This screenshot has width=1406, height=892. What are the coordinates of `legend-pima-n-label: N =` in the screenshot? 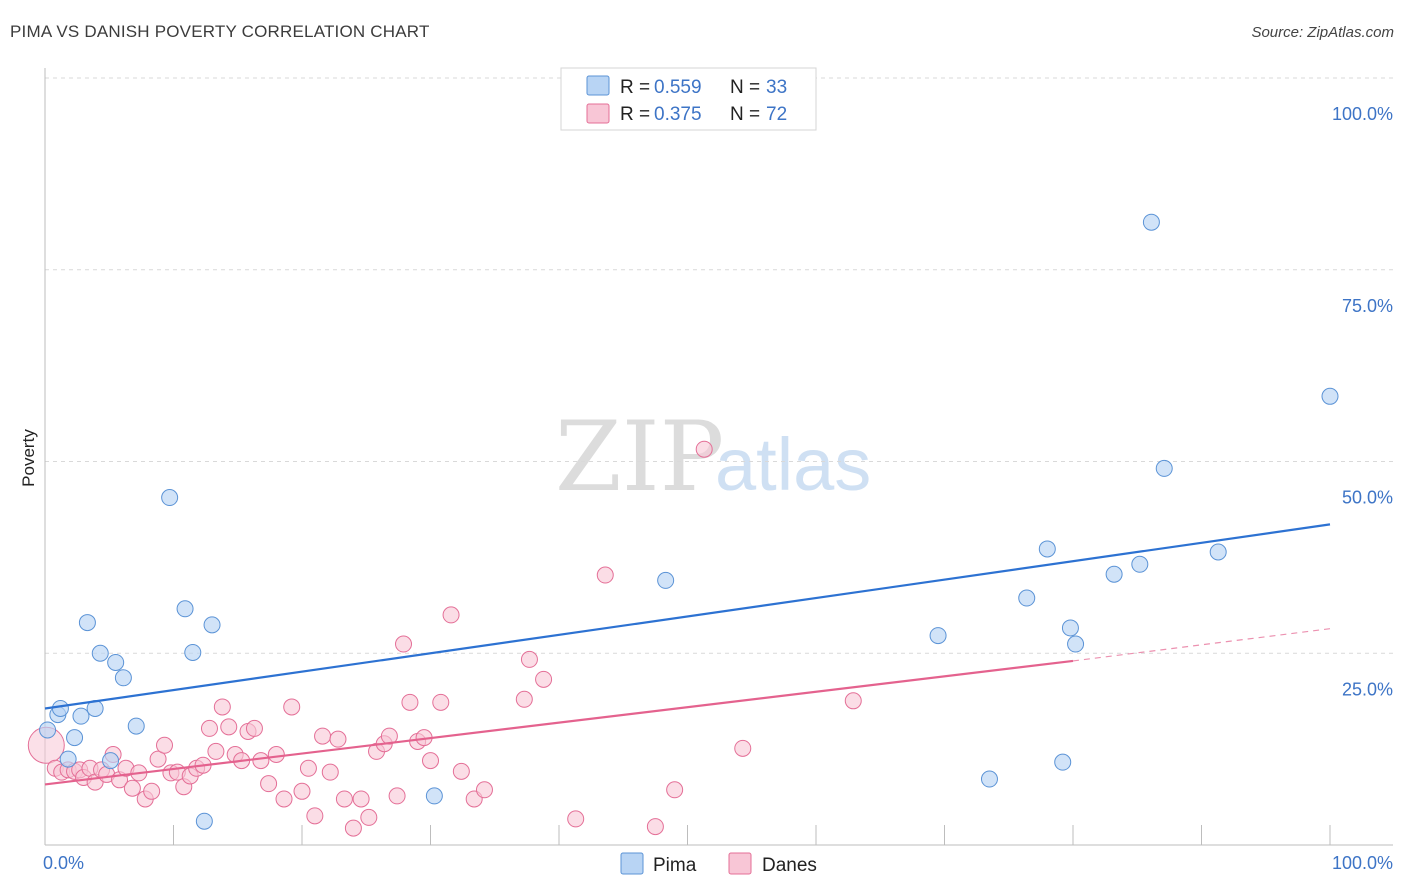 It's located at (745, 87).